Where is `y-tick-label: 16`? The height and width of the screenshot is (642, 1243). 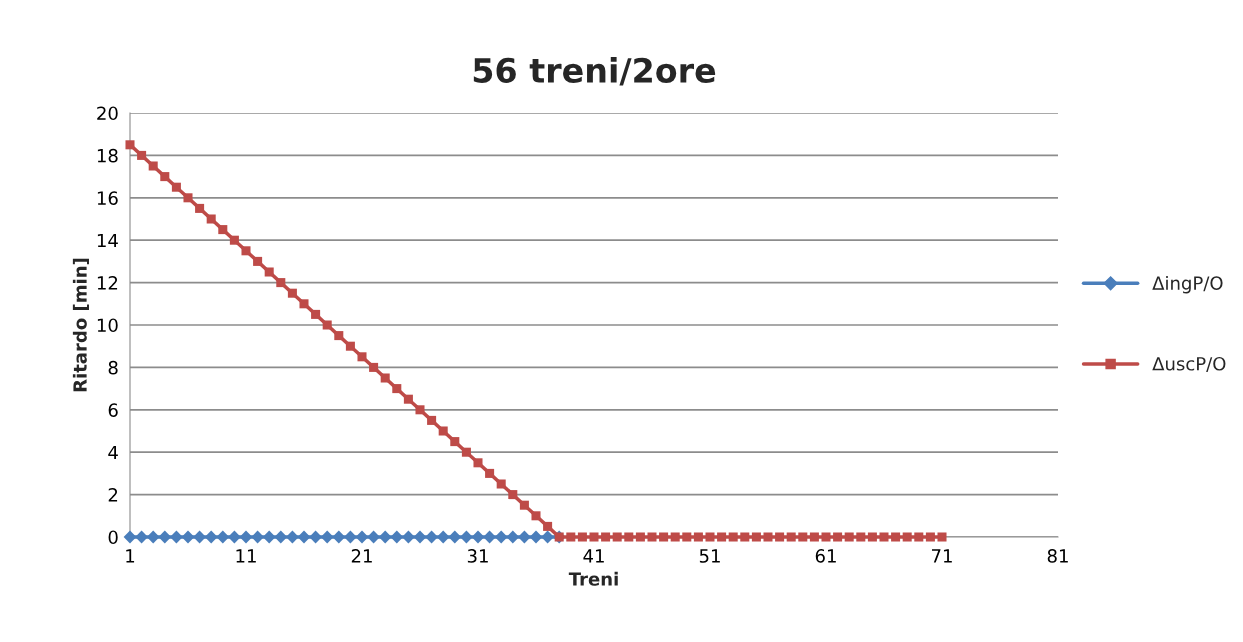 y-tick-label: 16 is located at coordinates (107, 198).